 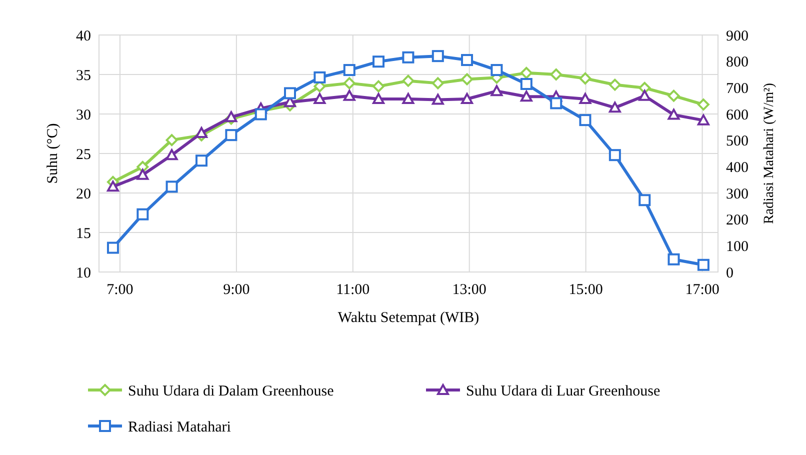 What do you see at coordinates (737, 246) in the screenshot?
I see `y2-tick-label: 100` at bounding box center [737, 246].